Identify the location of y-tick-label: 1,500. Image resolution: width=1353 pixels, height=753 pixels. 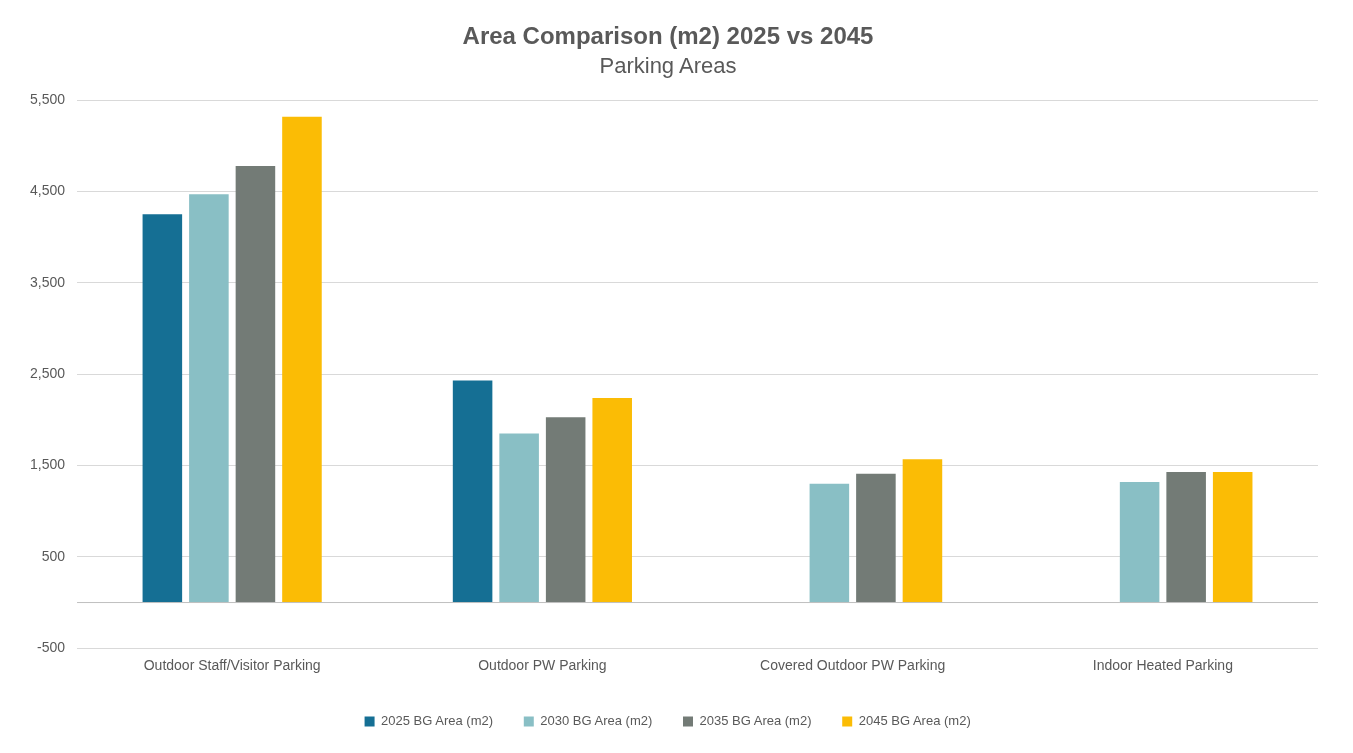
(47, 464).